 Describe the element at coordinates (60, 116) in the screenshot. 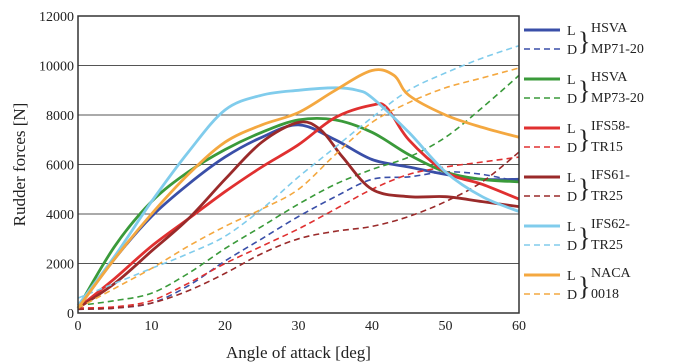

I see `y-tick-label: 8000` at that location.